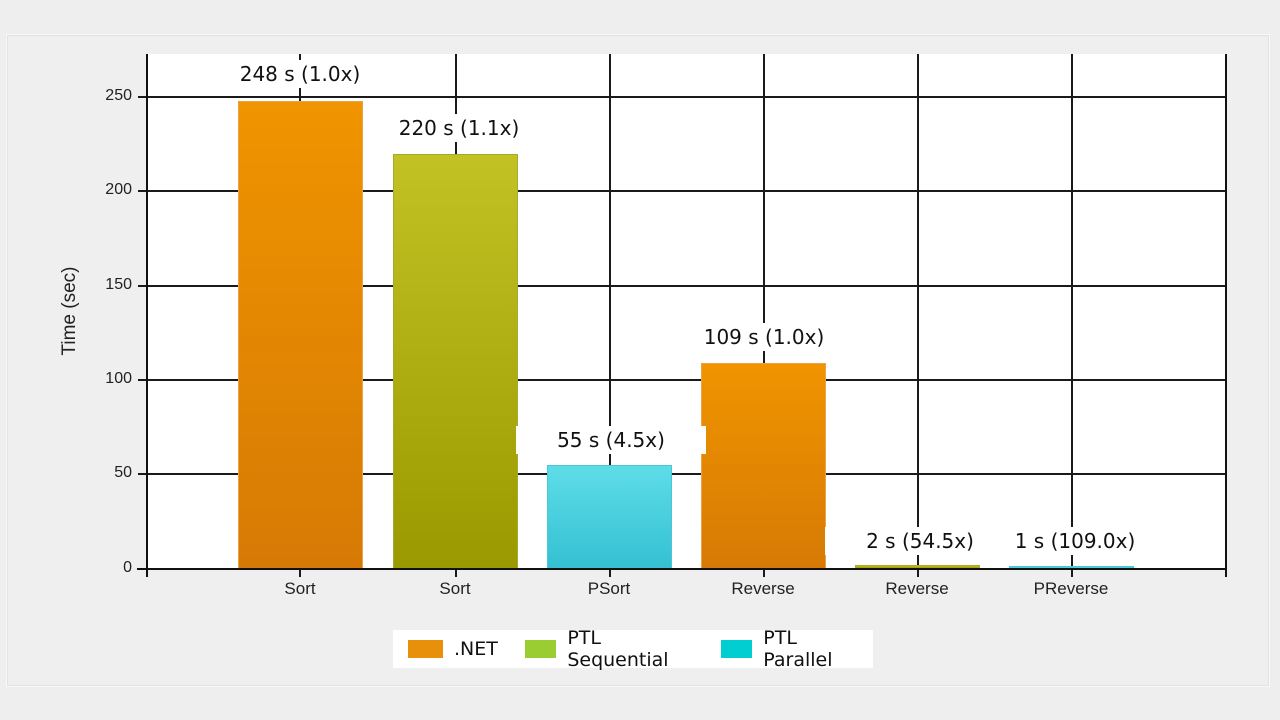 The width and height of the screenshot is (1280, 720). I want to click on bar-net-sort, so click(300, 335).